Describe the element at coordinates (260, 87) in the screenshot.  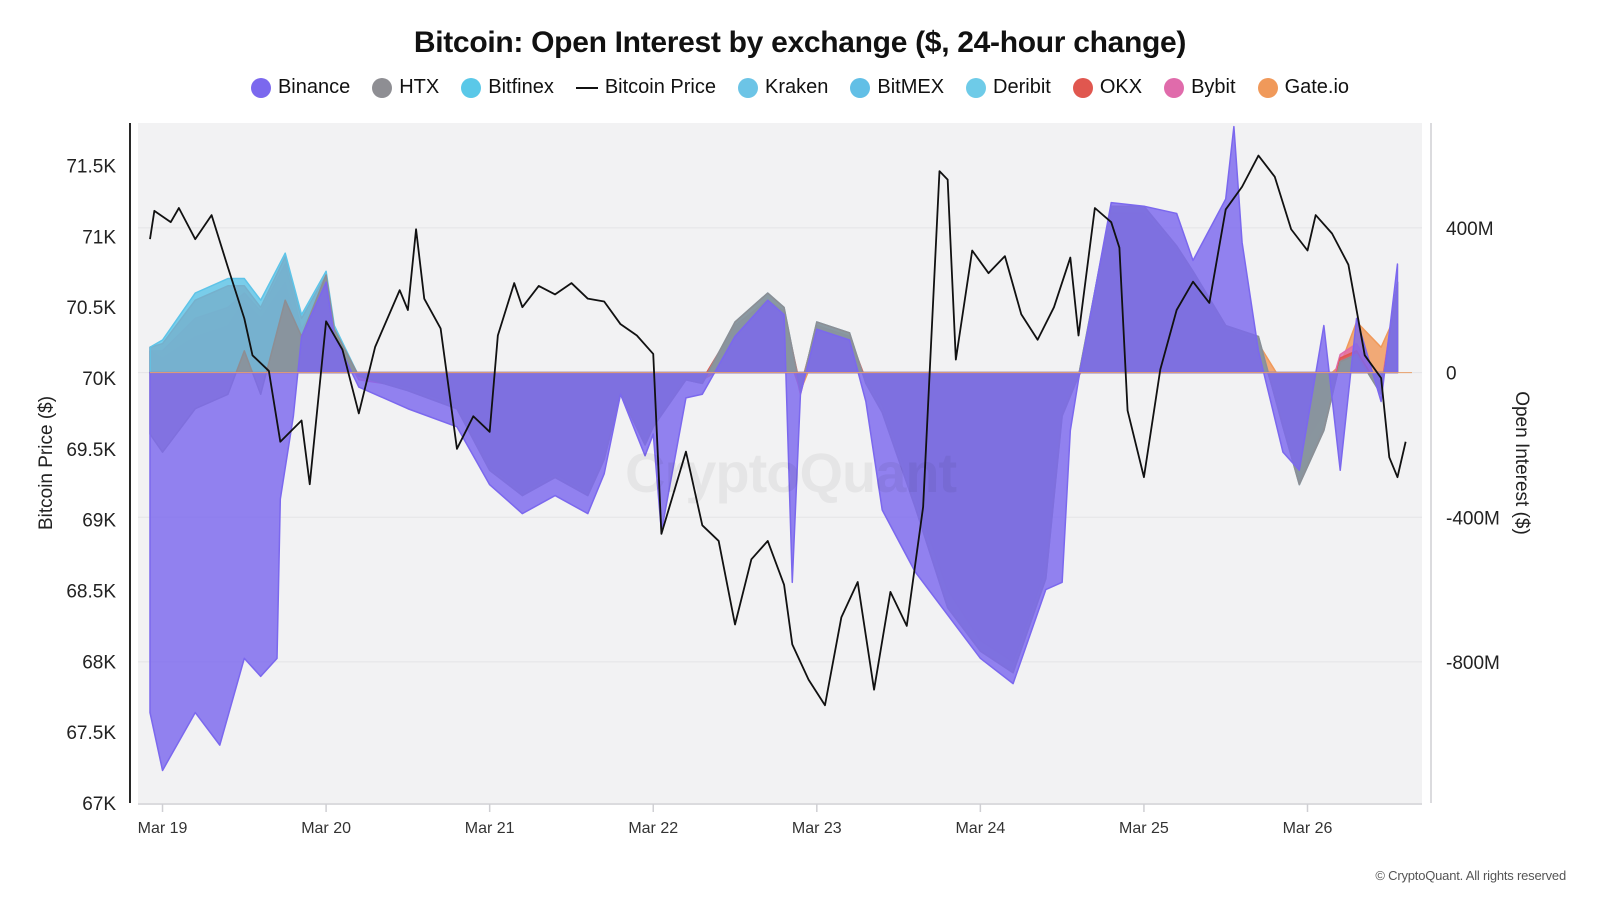
I see `legend-swatch-binance` at that location.